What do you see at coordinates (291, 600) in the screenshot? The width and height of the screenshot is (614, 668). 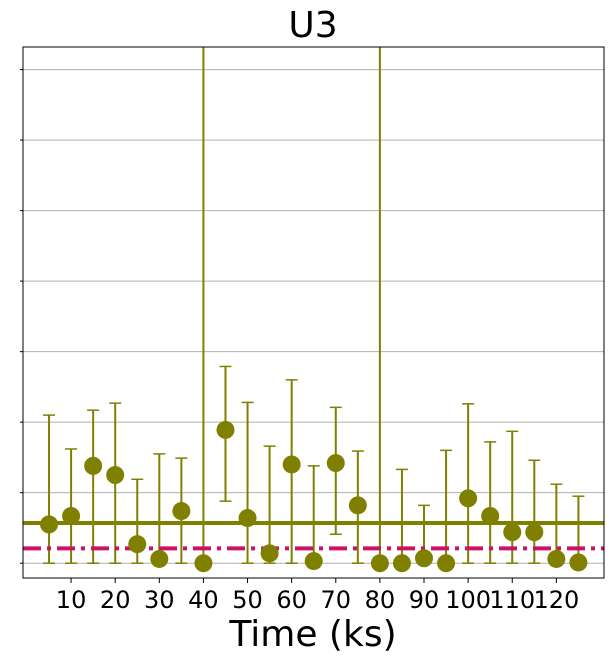 I see `x-tick-label: 60` at bounding box center [291, 600].